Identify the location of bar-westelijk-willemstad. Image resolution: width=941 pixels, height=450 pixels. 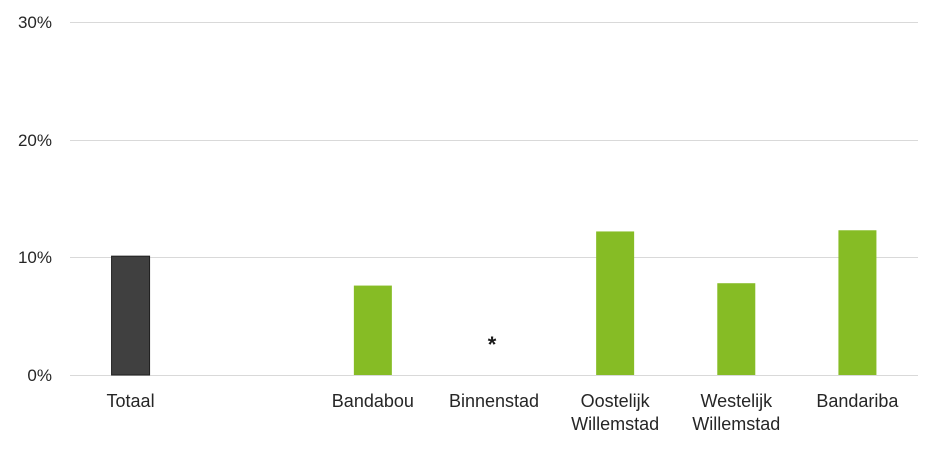
(736, 329).